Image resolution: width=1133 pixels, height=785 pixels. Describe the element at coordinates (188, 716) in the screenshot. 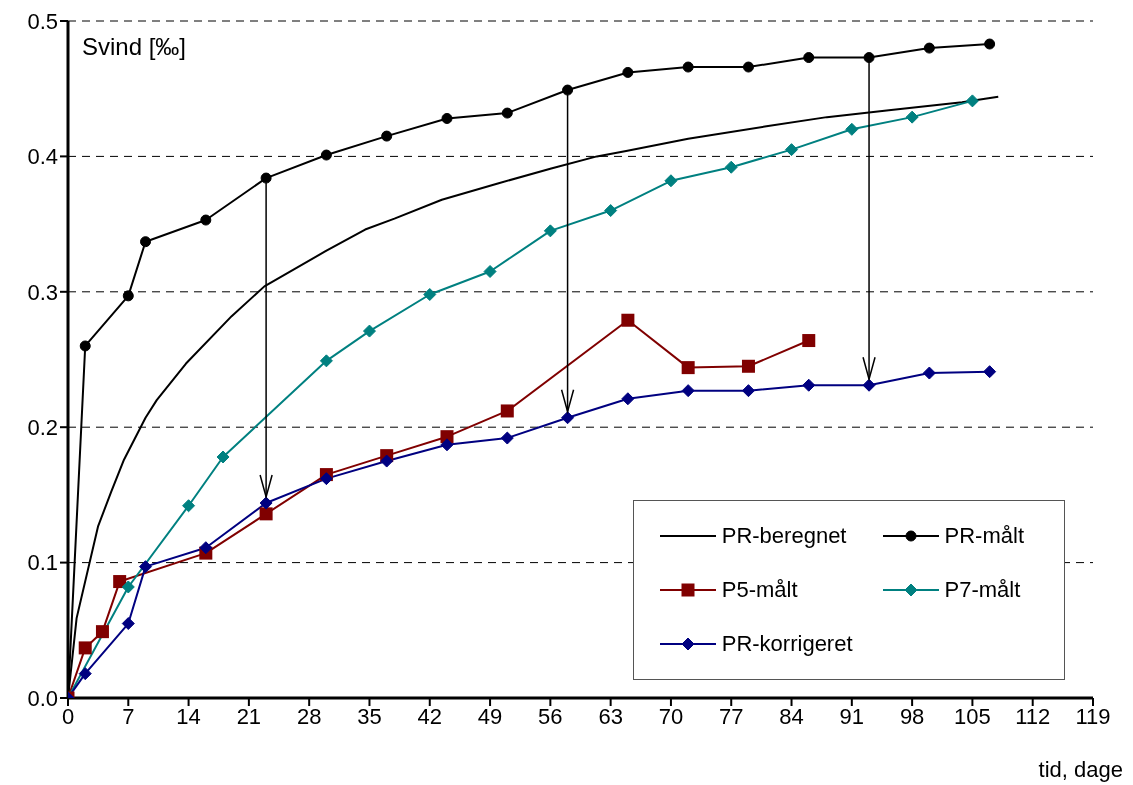

I see `x-tick-label: 14` at that location.